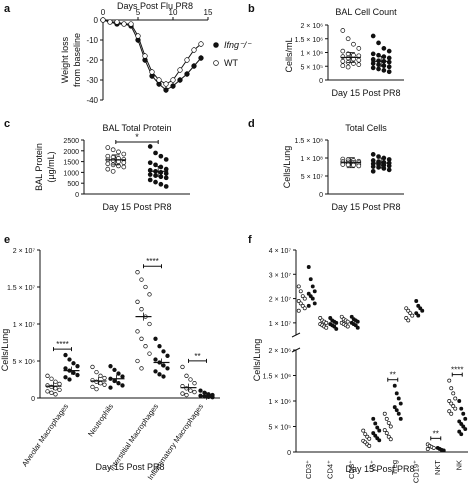 The width and height of the screenshot is (474, 484). What do you see at coordinates (216, 45) in the screenshot?
I see `legend-marker-ifng` at bounding box center [216, 45].